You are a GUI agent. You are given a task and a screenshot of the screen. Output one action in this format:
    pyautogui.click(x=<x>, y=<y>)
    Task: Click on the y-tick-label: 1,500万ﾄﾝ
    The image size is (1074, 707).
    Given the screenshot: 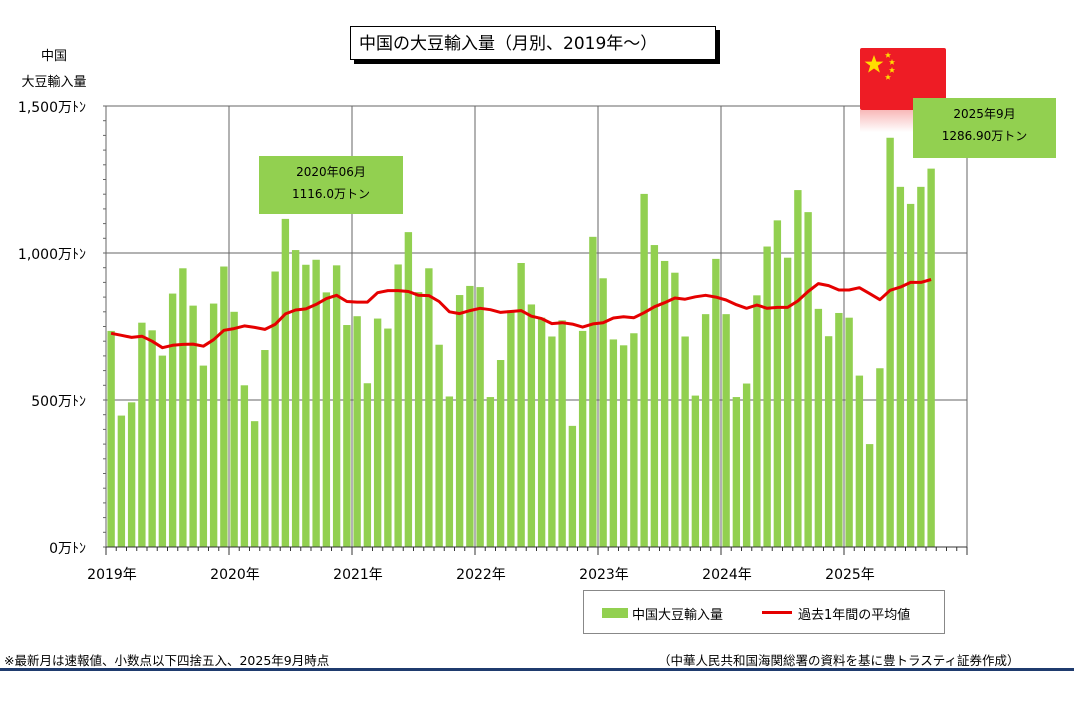 What is the action you would take?
    pyautogui.click(x=52, y=108)
    